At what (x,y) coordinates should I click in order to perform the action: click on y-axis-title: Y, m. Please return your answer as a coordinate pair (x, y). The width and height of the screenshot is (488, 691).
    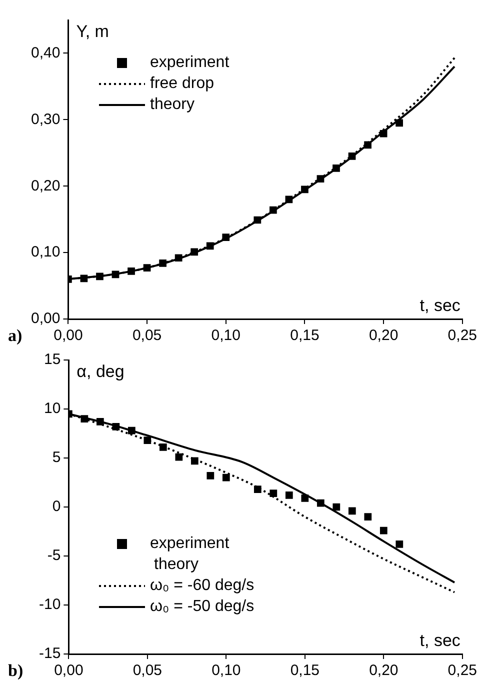
    Looking at the image, I should click on (92, 32).